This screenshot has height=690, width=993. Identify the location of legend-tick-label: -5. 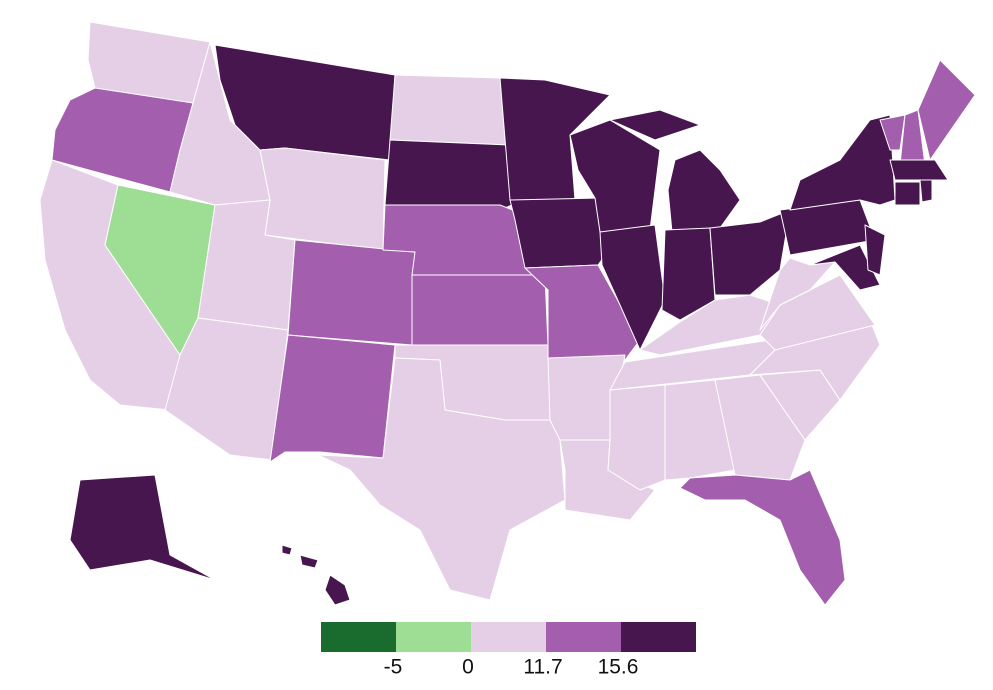
(393, 667).